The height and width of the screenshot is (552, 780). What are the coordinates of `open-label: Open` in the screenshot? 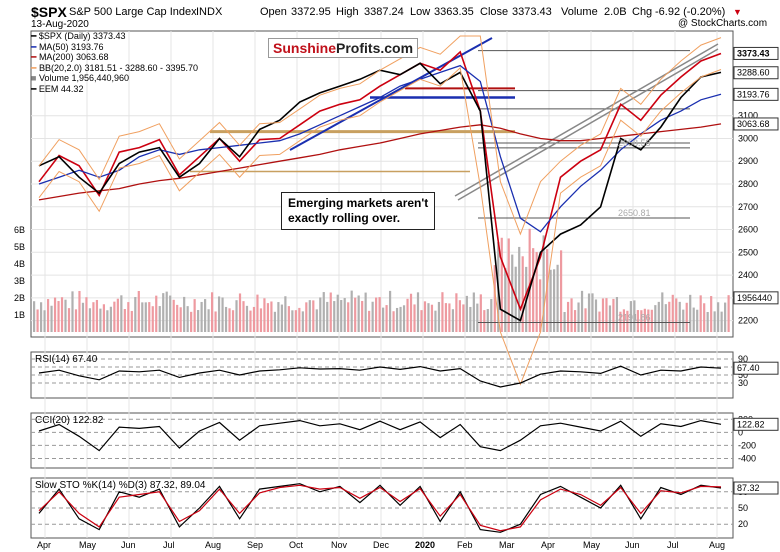 It's located at (273, 12).